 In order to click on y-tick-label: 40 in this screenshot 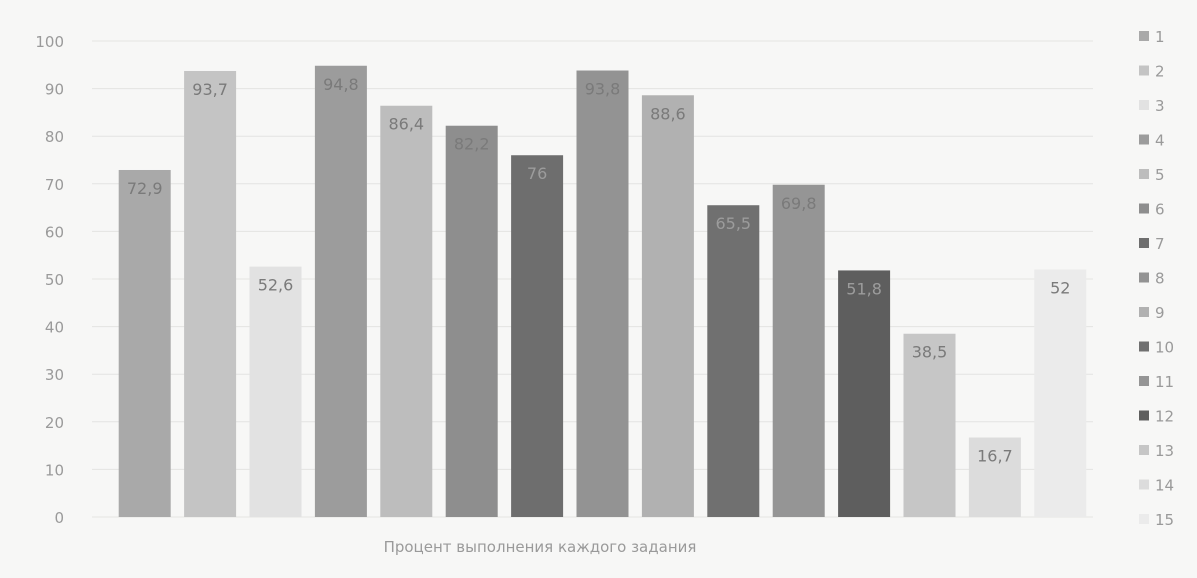, I will do `click(54, 328)`.